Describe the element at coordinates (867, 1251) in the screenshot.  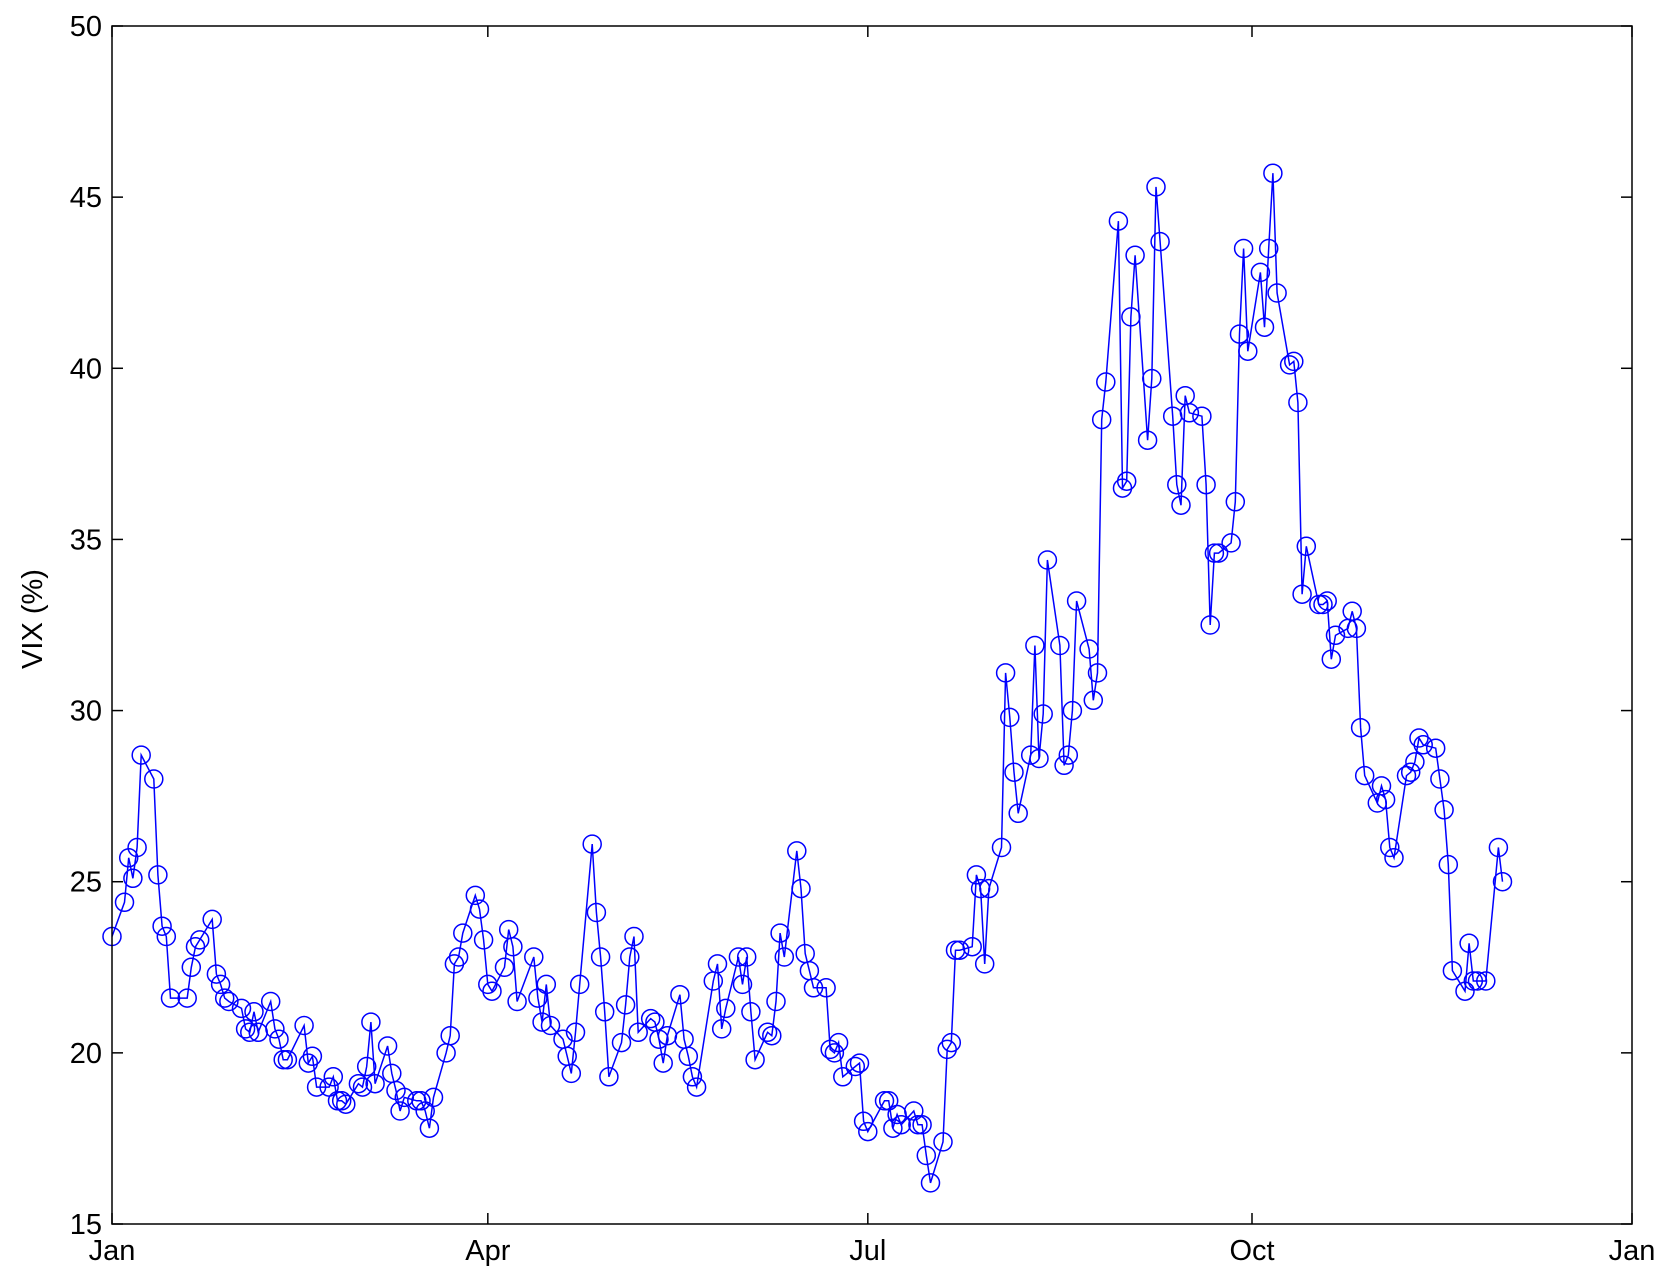
I see `x-tick-label: Jul` at that location.